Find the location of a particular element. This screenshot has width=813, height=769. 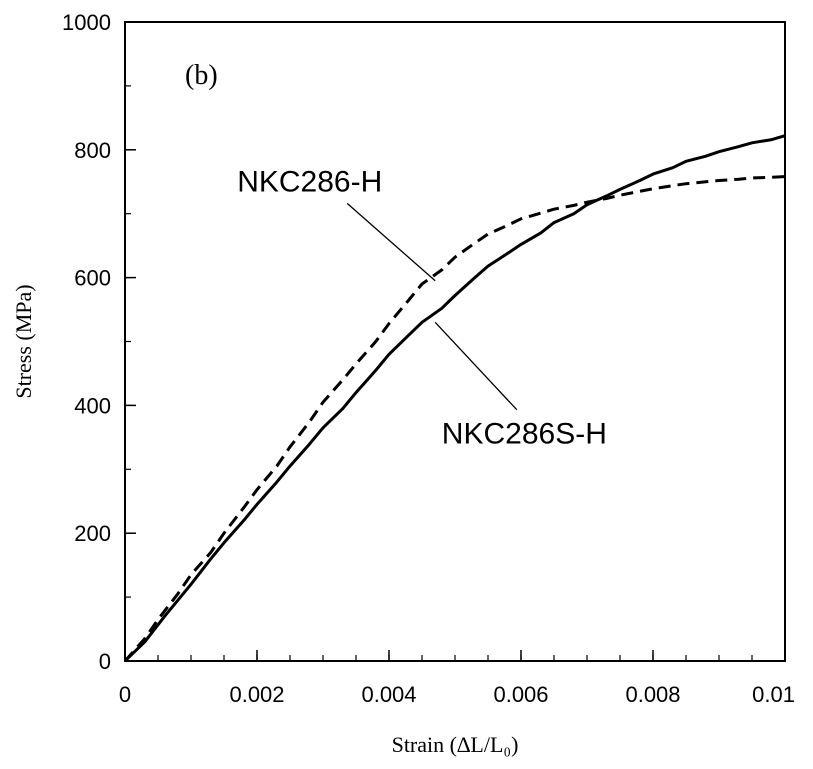

x-tick-label: 0.008 is located at coordinates (652, 694).